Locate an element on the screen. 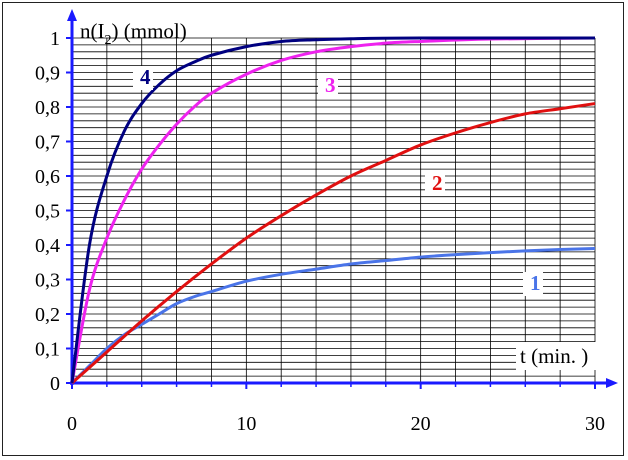  y-axis-label: n(I2) (mmol) is located at coordinates (133, 33).